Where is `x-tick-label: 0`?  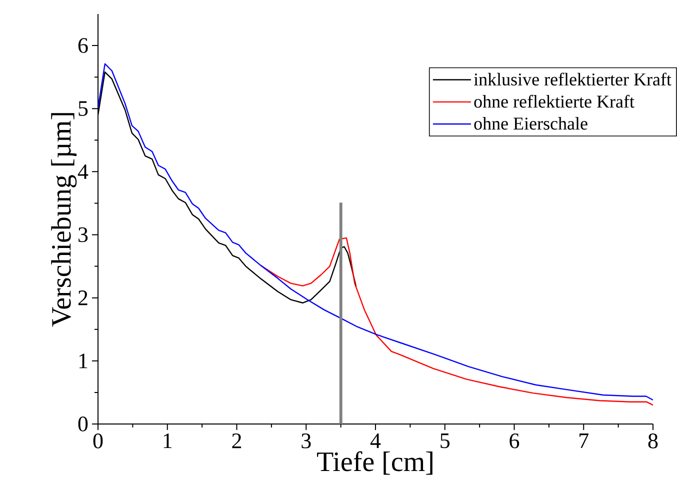
x-tick-label: 0 is located at coordinates (98, 441).